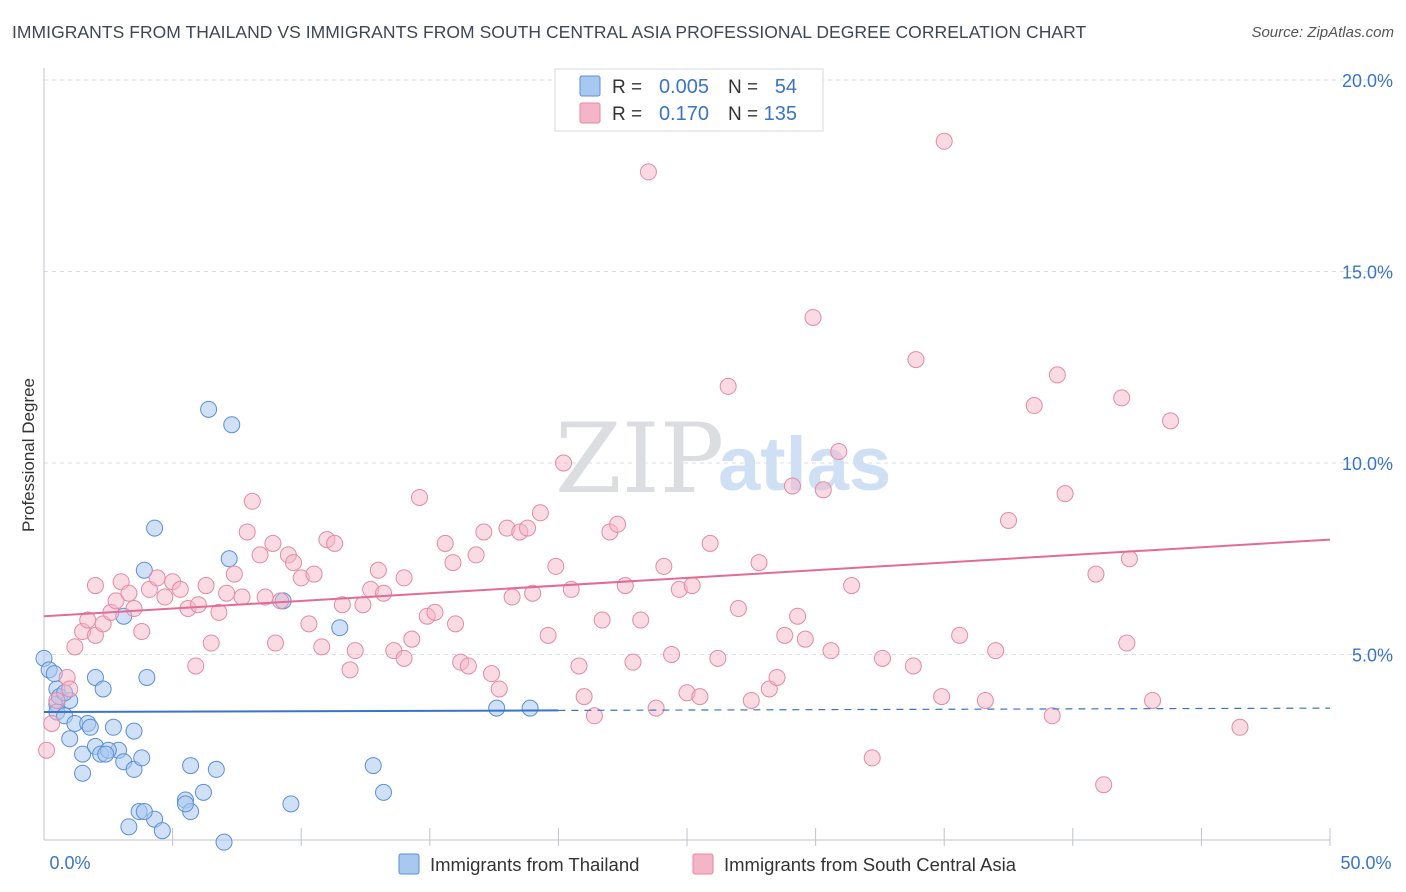 Image resolution: width=1406 pixels, height=892 pixels. Describe the element at coordinates (1365, 863) in the screenshot. I see `x-tick-label-max: 50.0%` at that location.